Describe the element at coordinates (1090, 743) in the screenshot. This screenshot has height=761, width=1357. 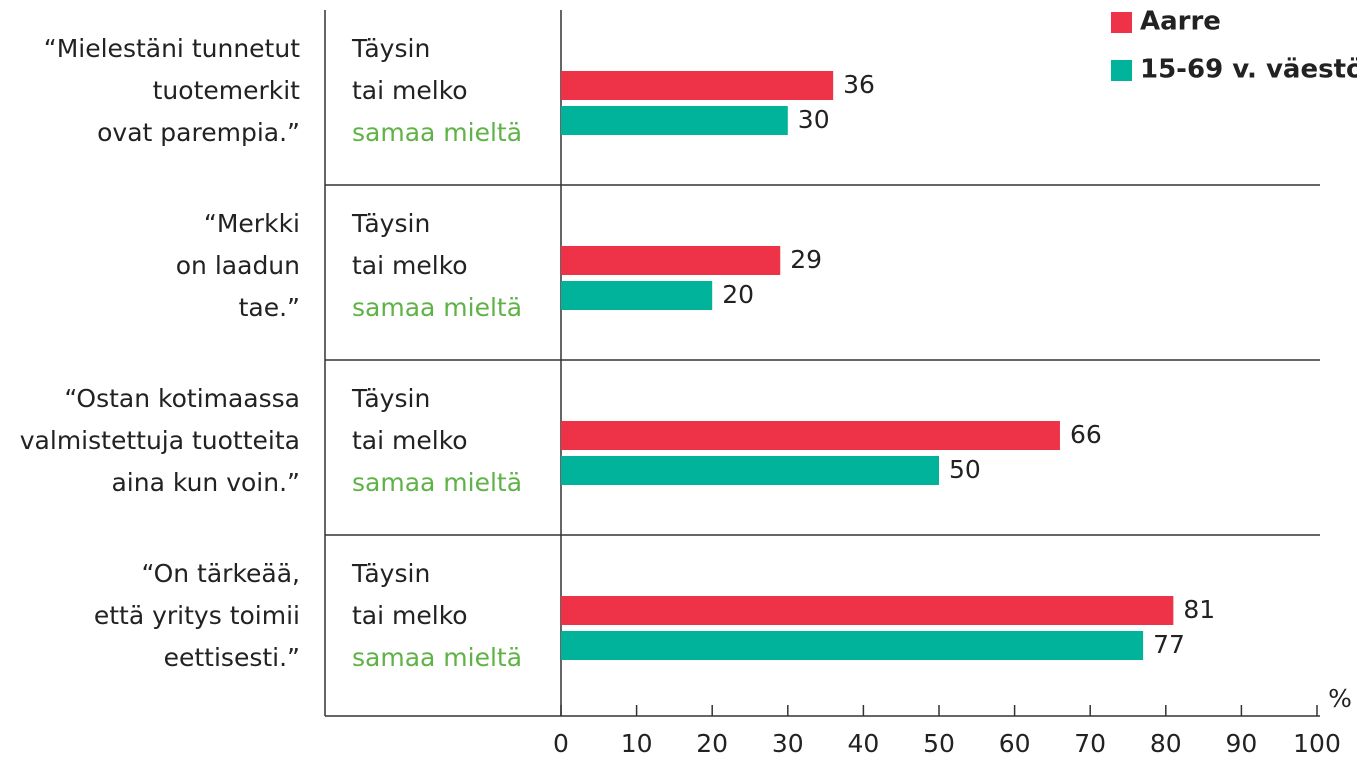
I see `x-tick-label: 70` at that location.